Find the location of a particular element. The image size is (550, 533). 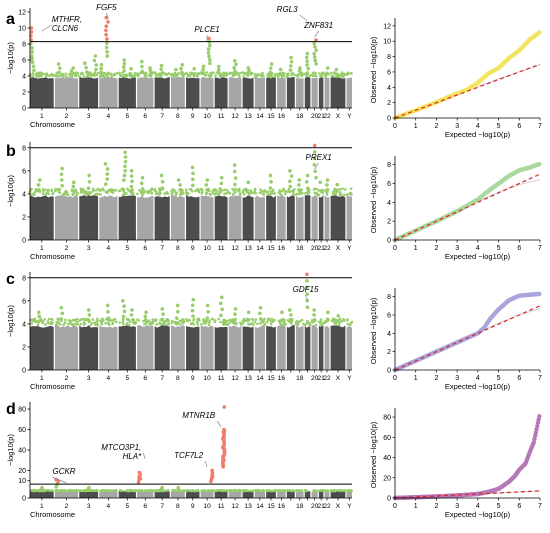

qq-x-tick-label: 3 is located at coordinates (457, 126).